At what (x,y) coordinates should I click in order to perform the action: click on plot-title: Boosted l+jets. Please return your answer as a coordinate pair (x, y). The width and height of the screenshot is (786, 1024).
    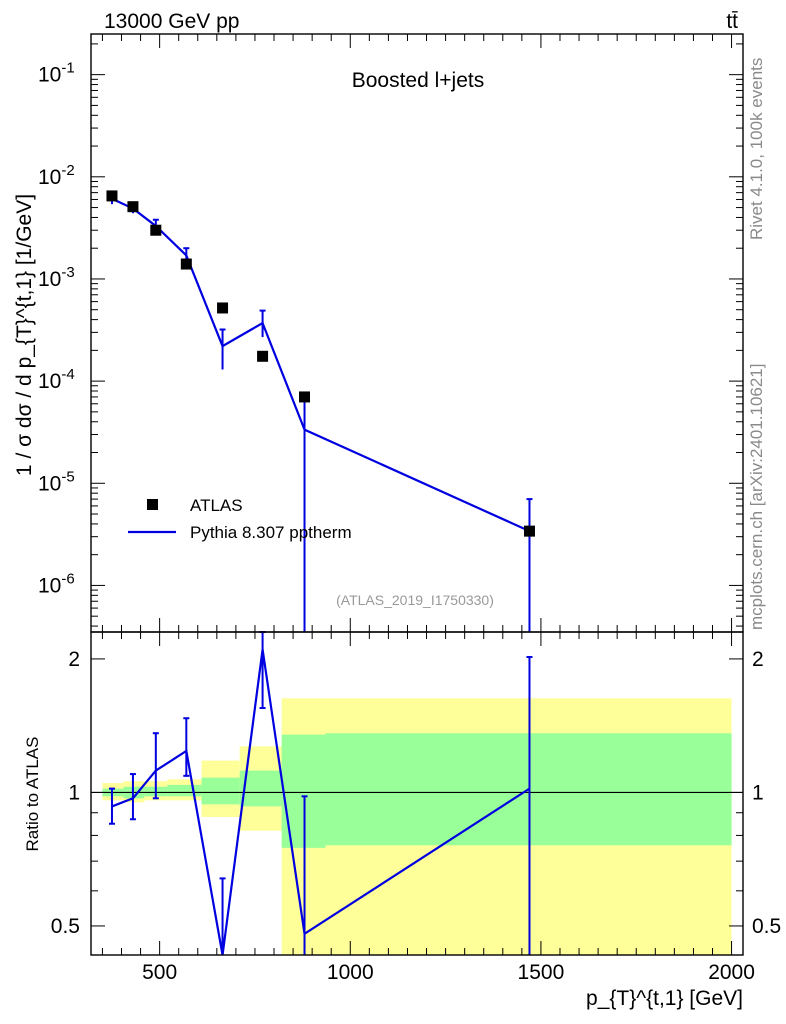
    Looking at the image, I should click on (418, 80).